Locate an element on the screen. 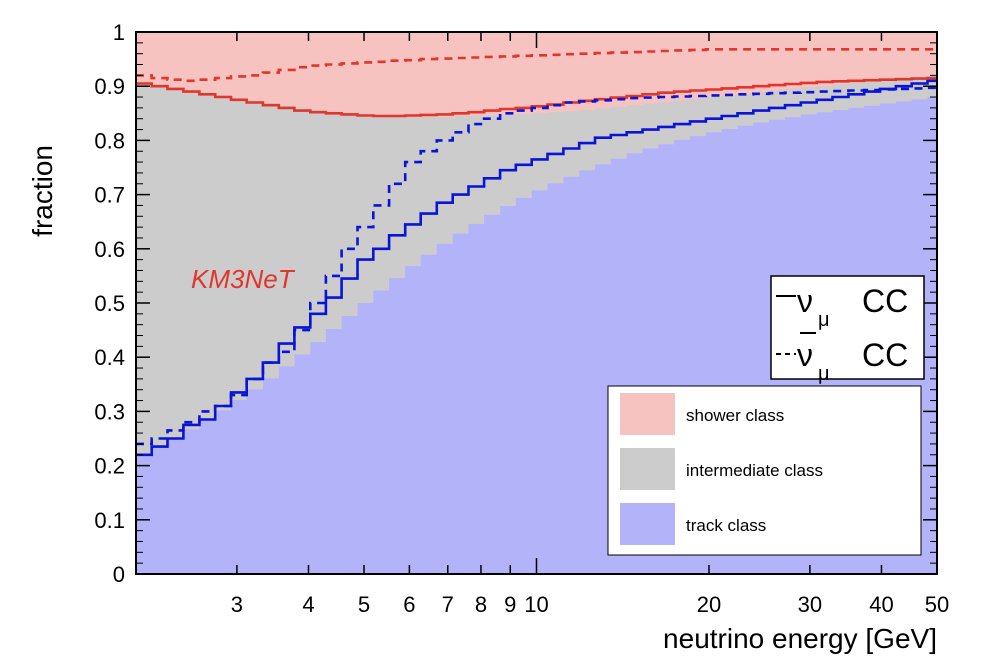  legend-swatch-intermediate is located at coordinates (647, 469).